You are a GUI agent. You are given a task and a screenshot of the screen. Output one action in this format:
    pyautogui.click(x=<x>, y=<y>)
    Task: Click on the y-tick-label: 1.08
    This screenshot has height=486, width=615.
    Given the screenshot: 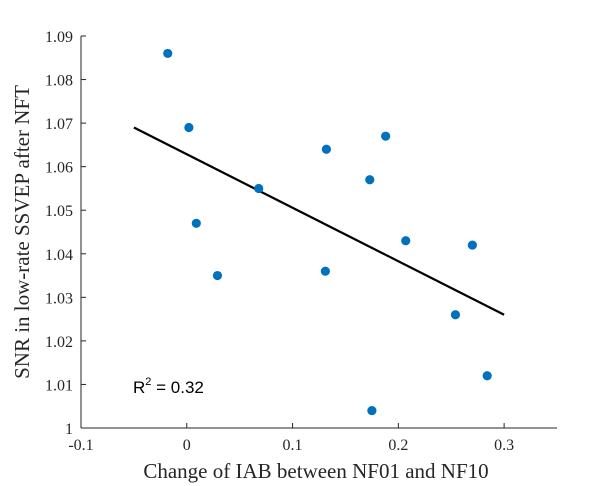 What is the action you would take?
    pyautogui.click(x=59, y=81)
    